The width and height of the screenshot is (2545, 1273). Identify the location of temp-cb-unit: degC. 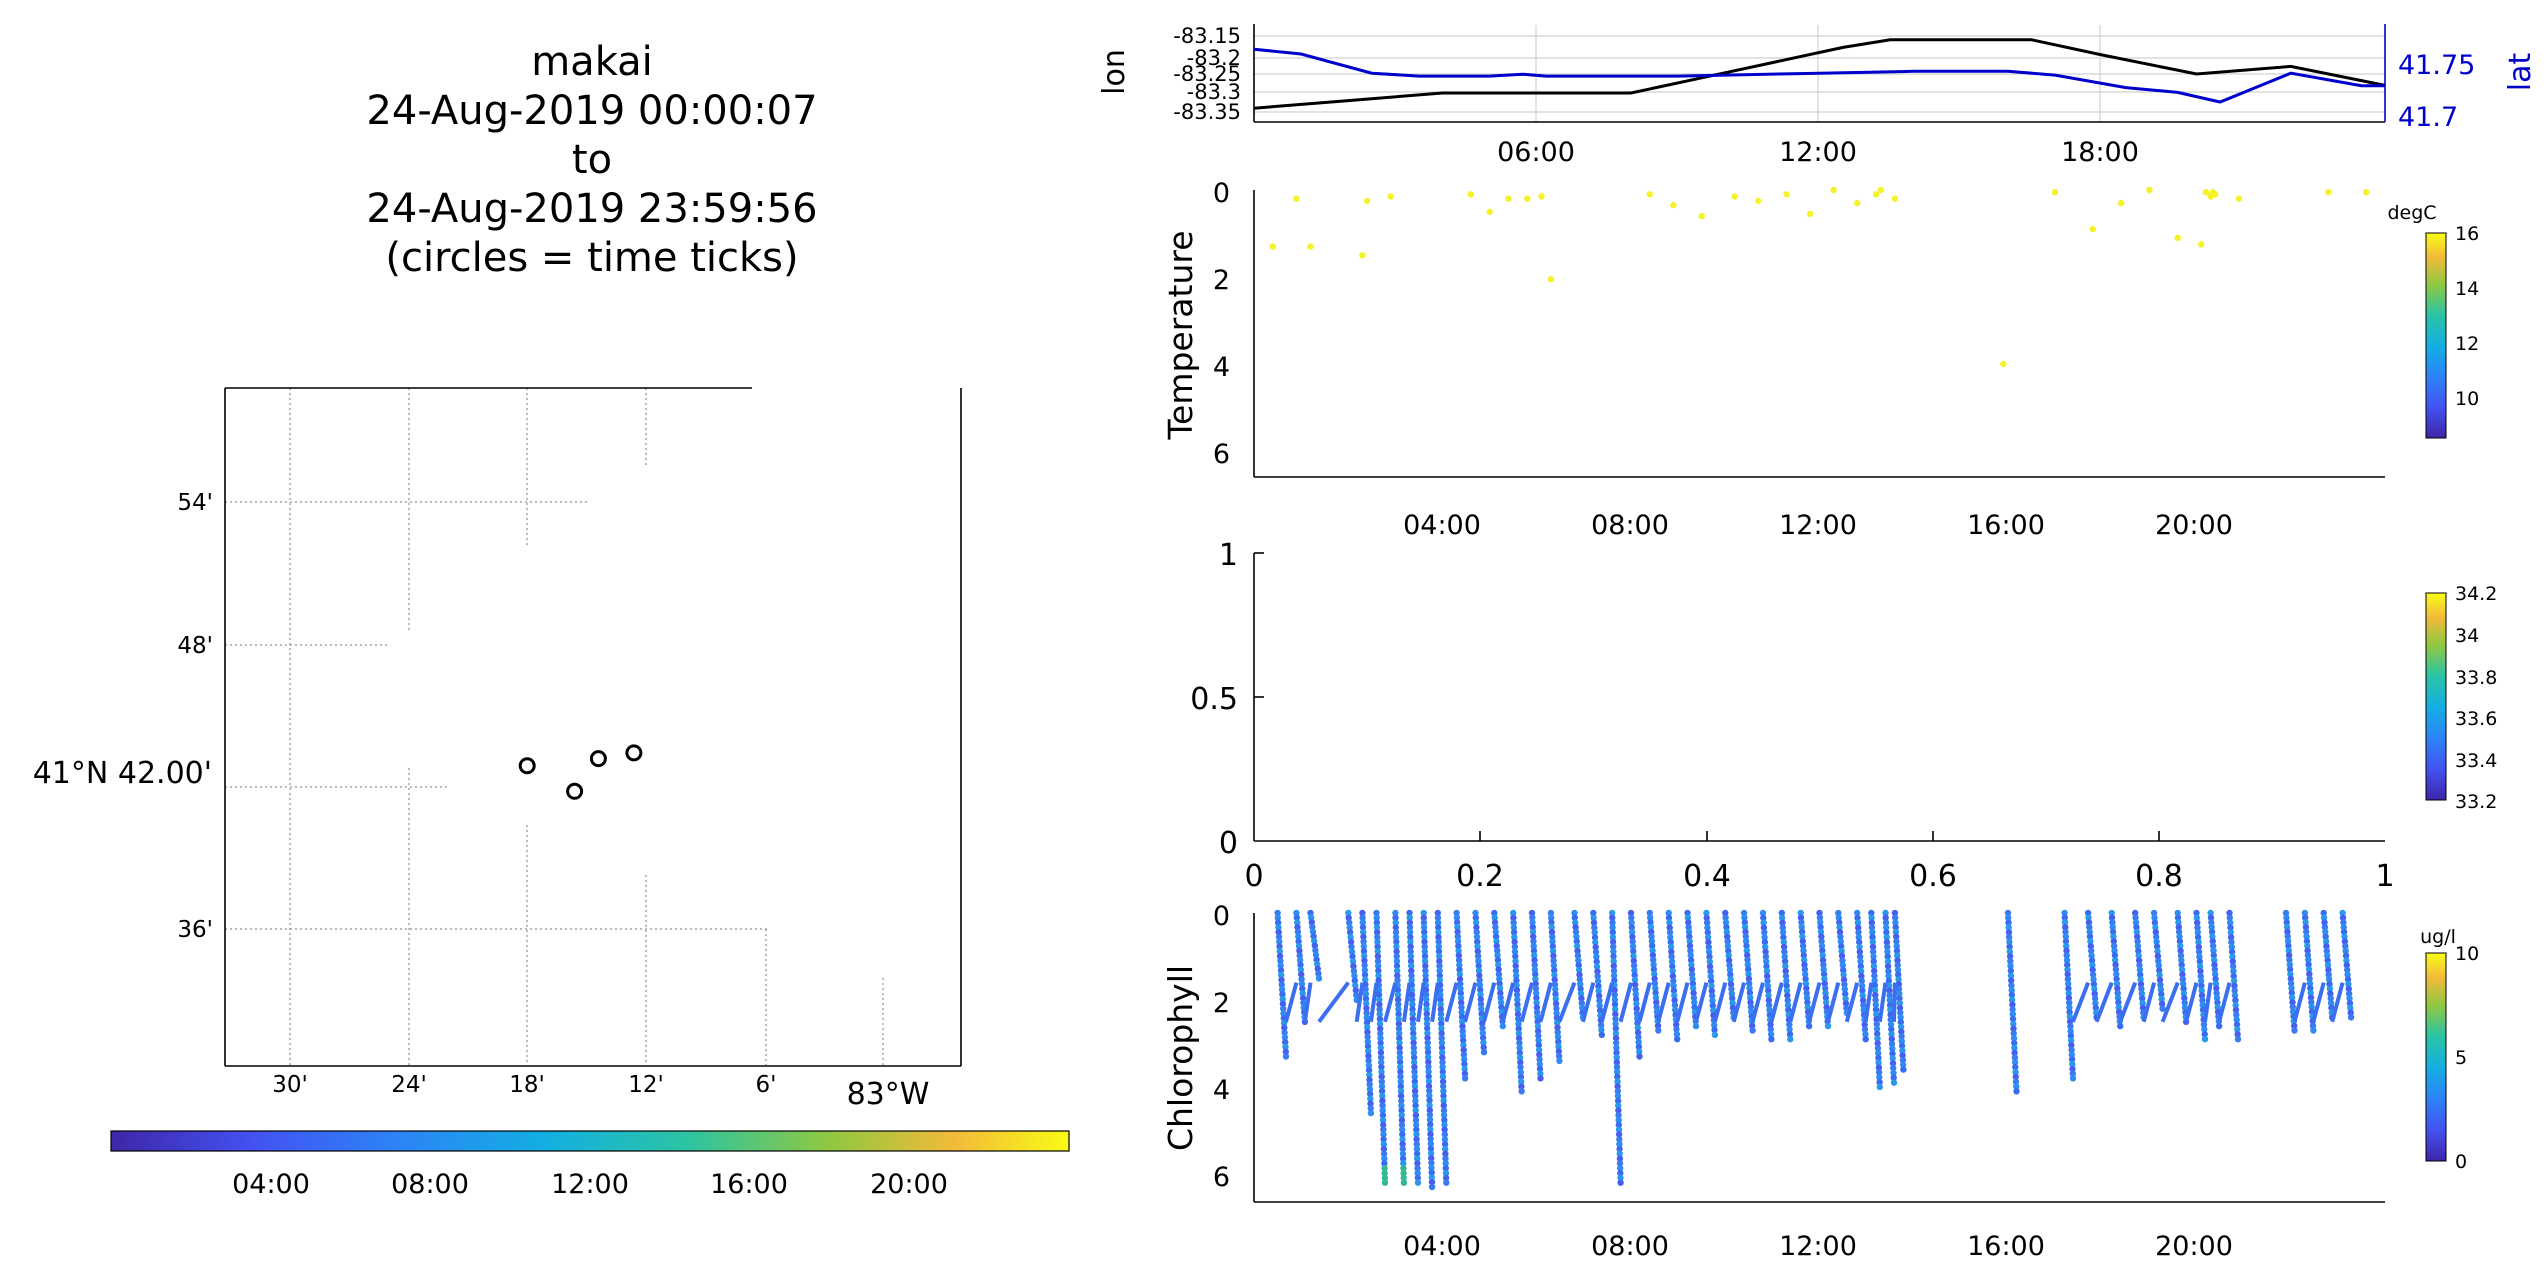
(2411, 213).